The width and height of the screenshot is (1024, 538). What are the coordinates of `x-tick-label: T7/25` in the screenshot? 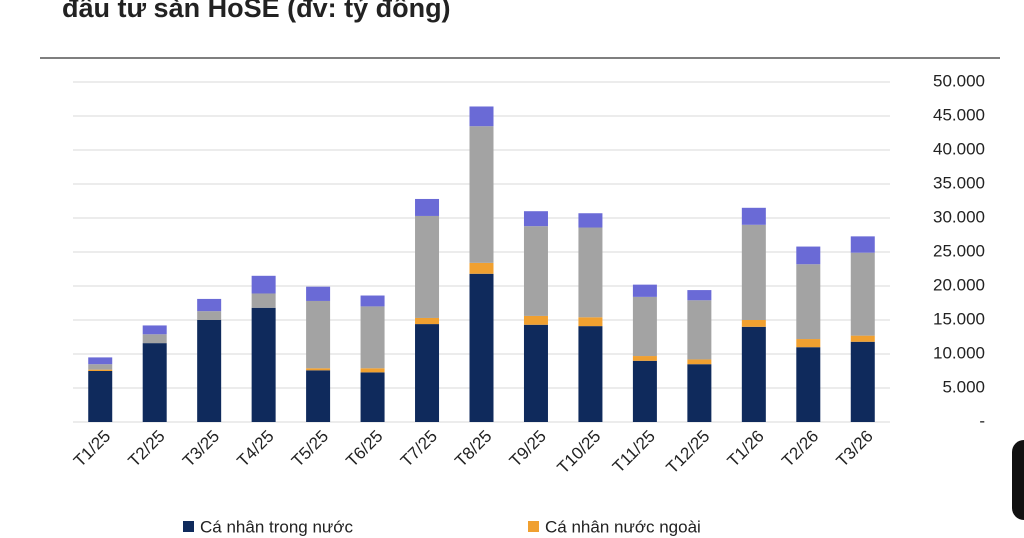 It's located at (419, 449).